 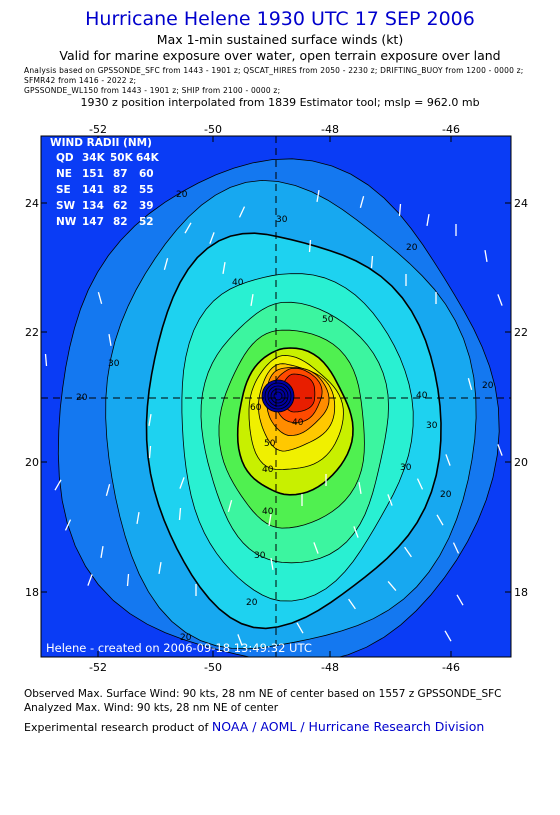 I want to click on wind-radii-cell: 39, so click(x=146, y=206).